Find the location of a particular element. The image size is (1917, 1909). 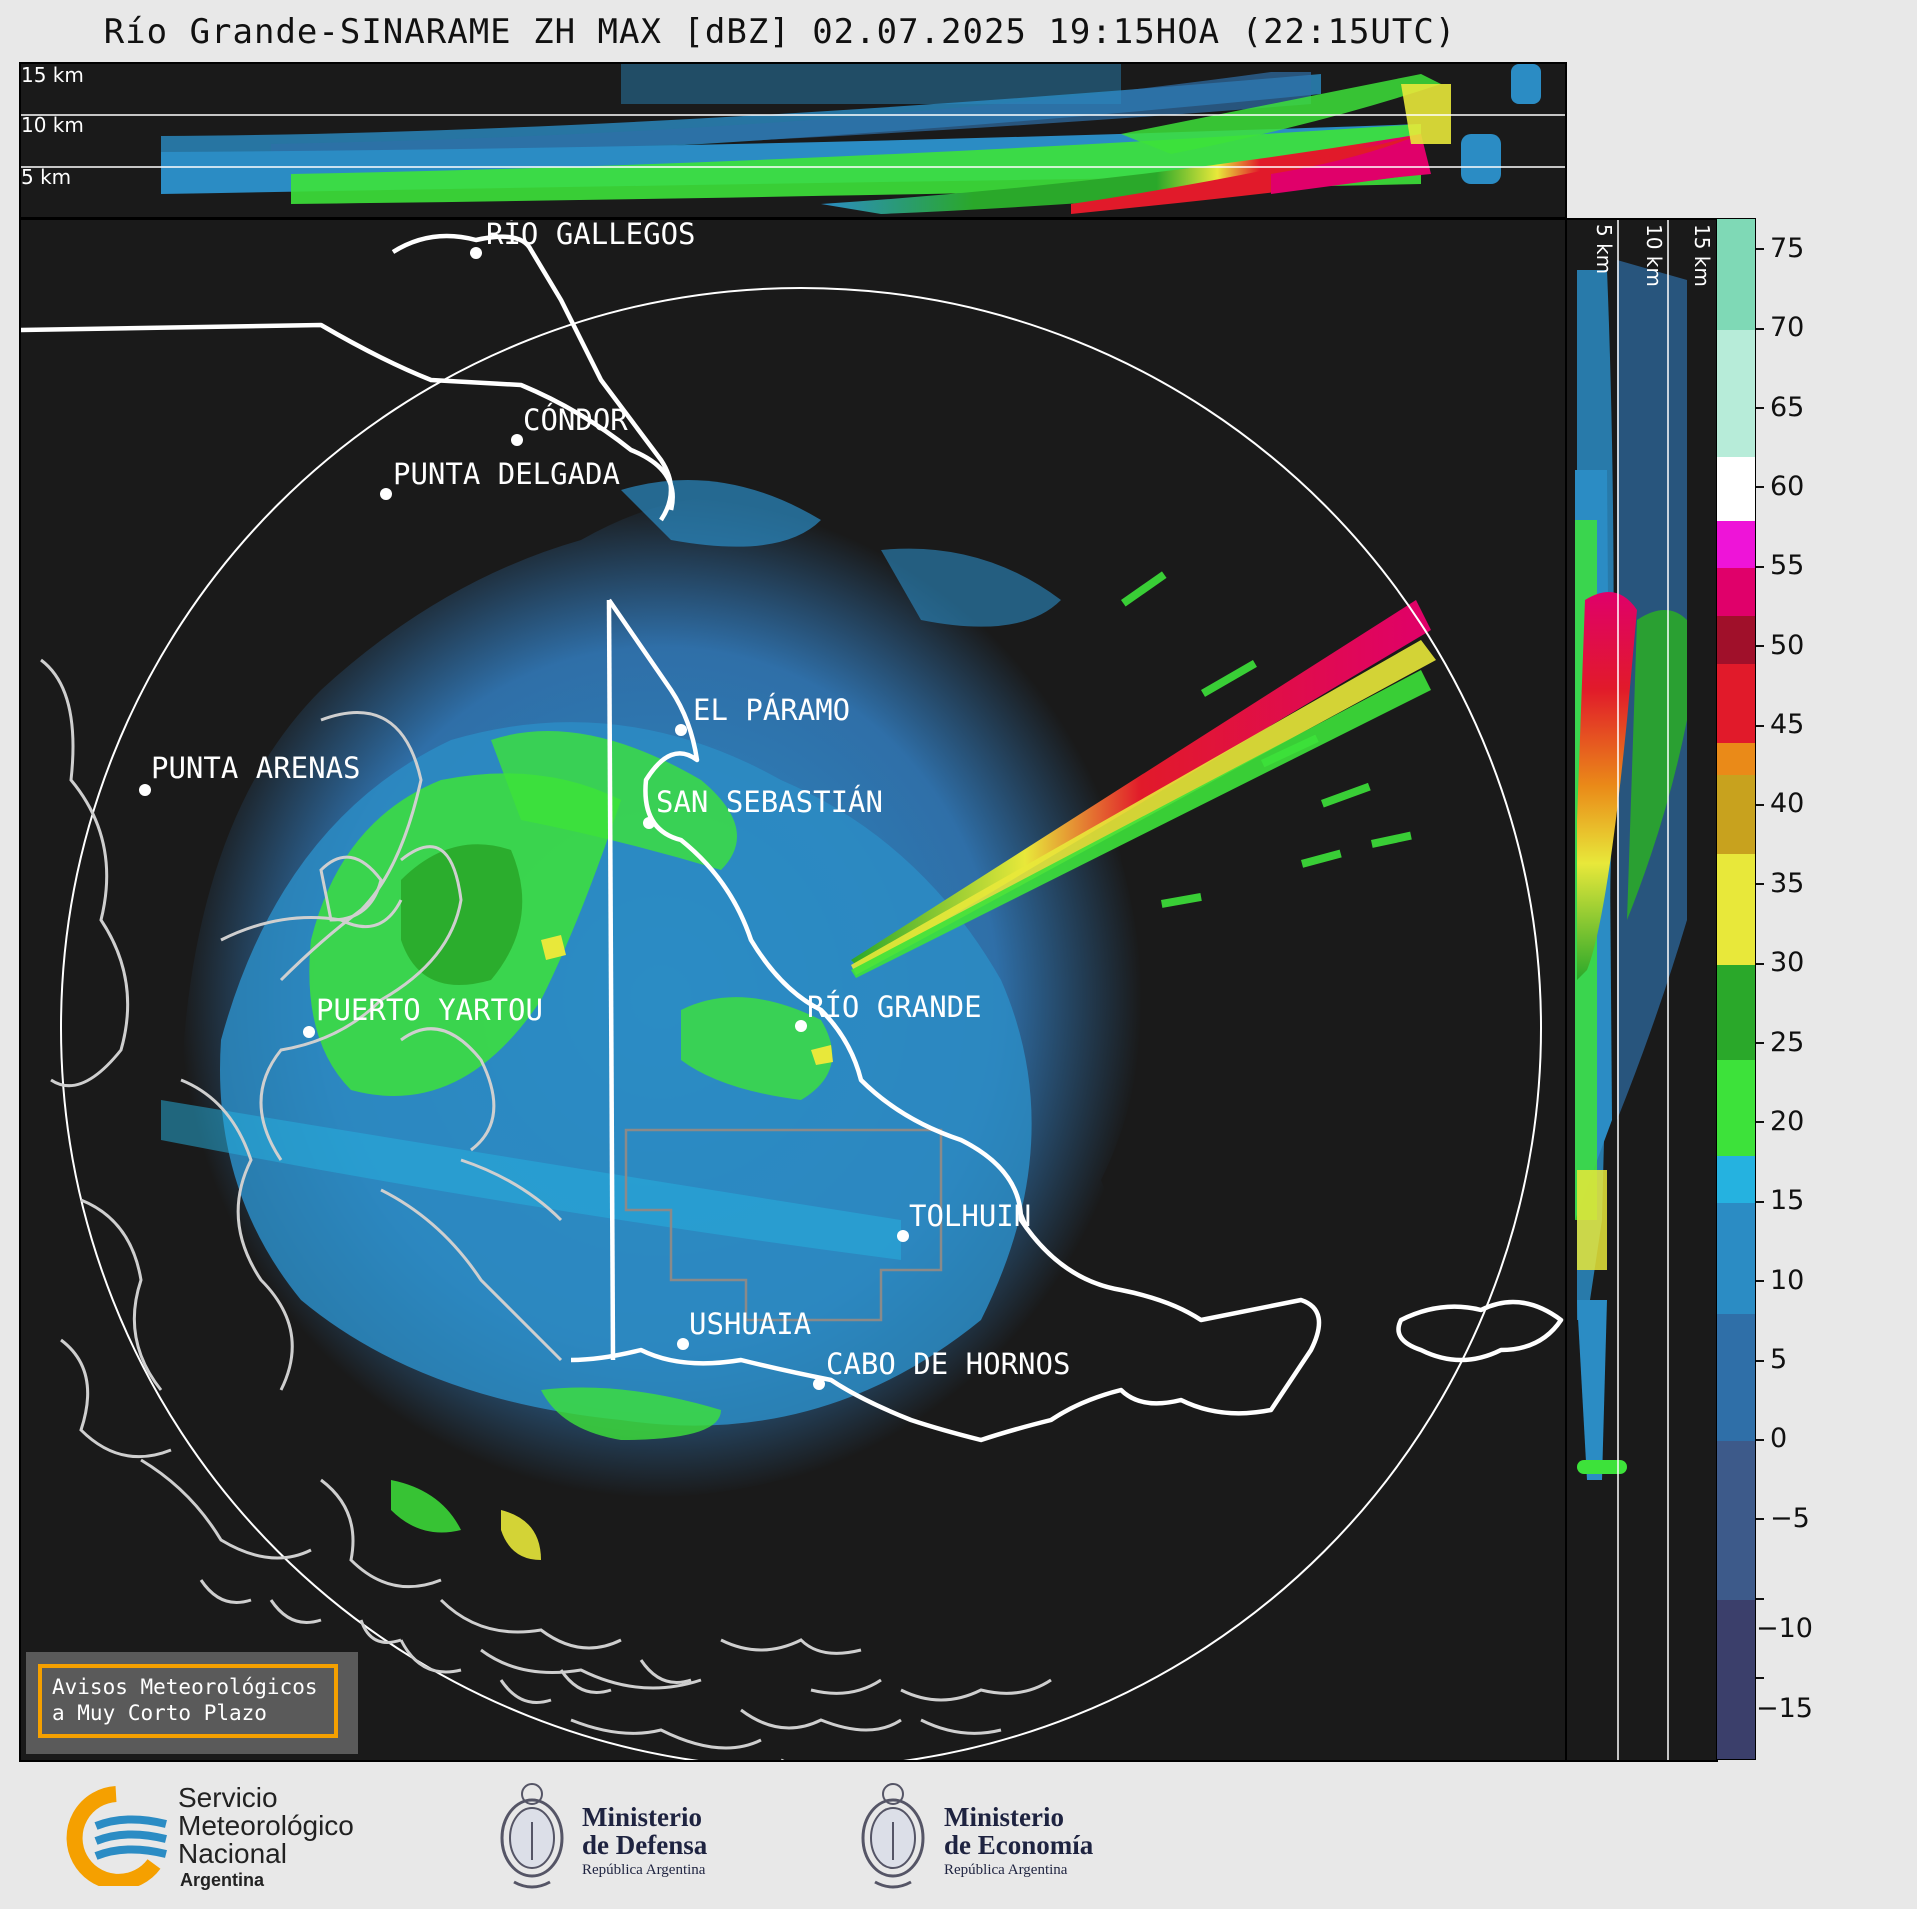

colorbar-tick-label: 45 is located at coordinates (1787, 725).